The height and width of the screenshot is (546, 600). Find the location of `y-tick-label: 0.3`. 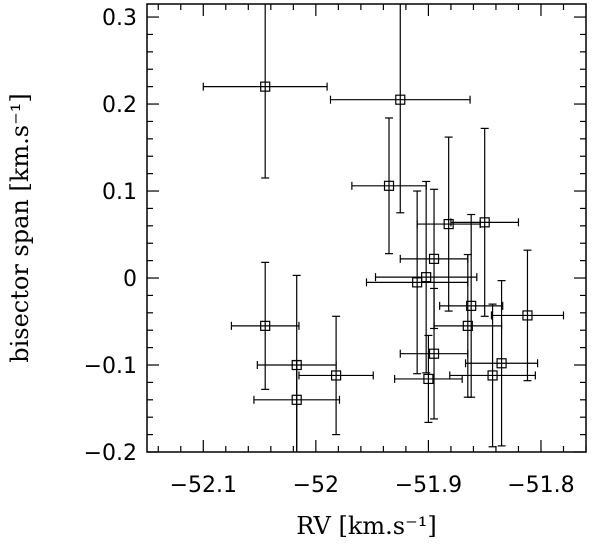

y-tick-label: 0.3 is located at coordinates (119, 18).